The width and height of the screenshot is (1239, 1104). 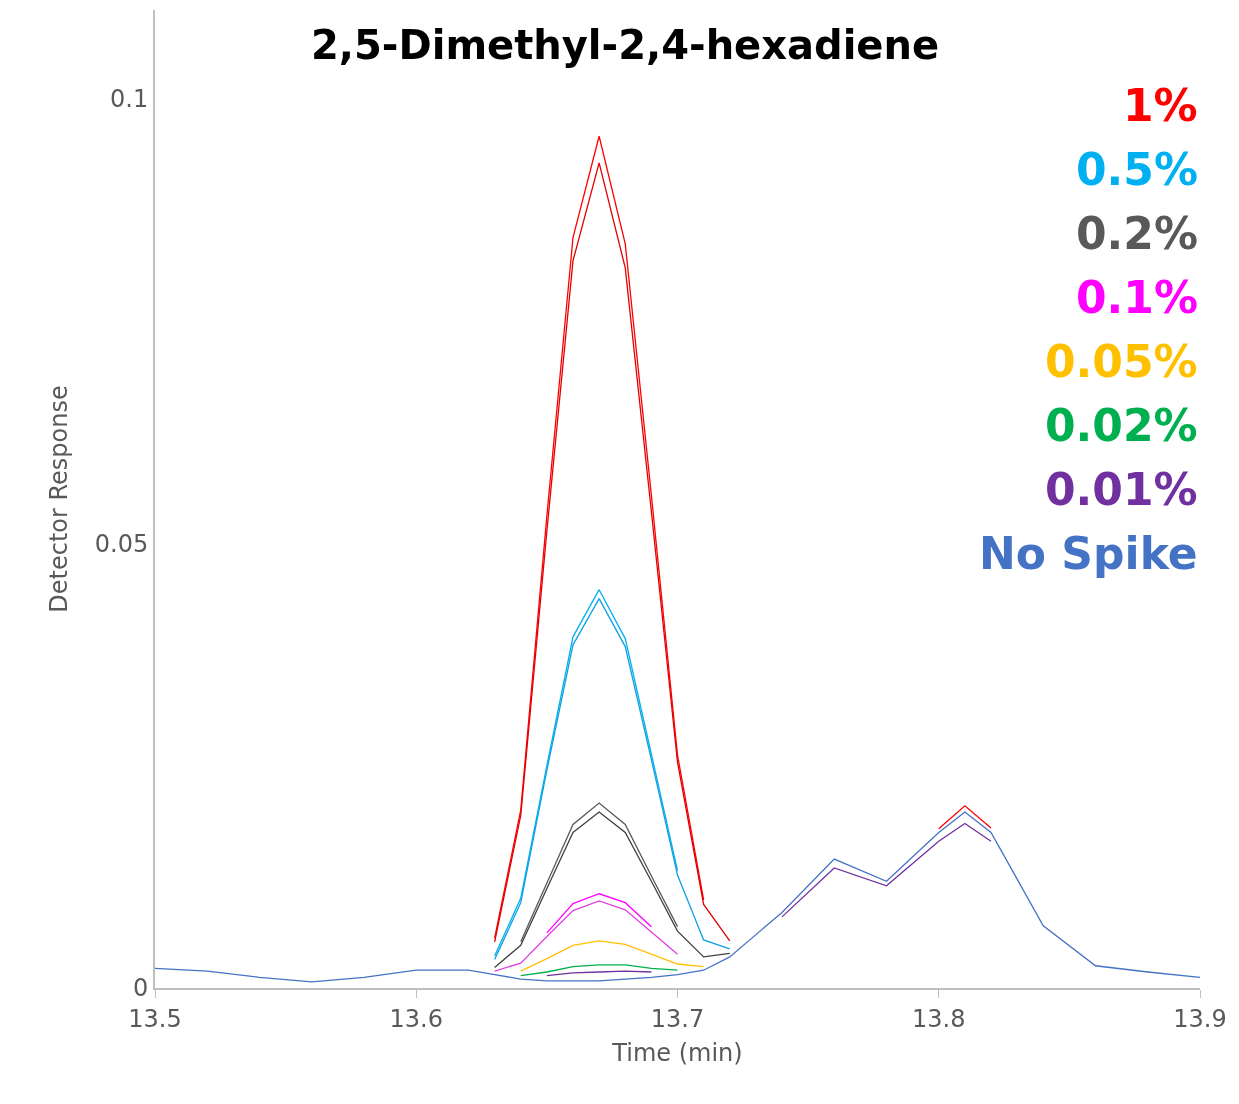 What do you see at coordinates (1088, 553) in the screenshot?
I see `text: No Spike` at bounding box center [1088, 553].